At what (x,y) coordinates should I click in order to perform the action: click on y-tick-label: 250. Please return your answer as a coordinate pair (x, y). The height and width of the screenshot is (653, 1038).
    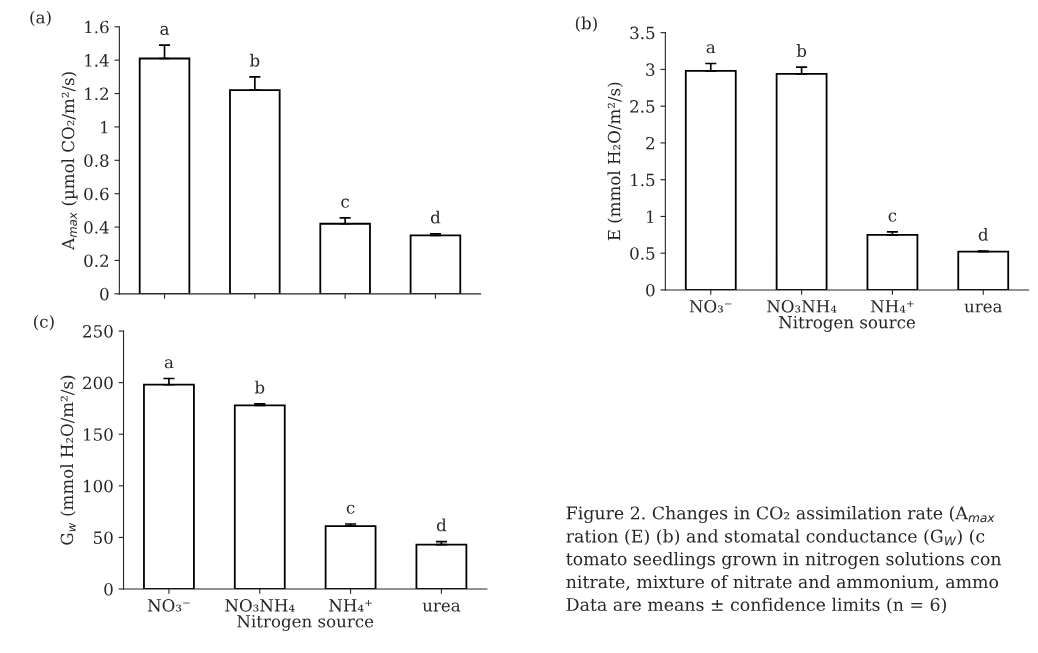
    Looking at the image, I should click on (98, 331).